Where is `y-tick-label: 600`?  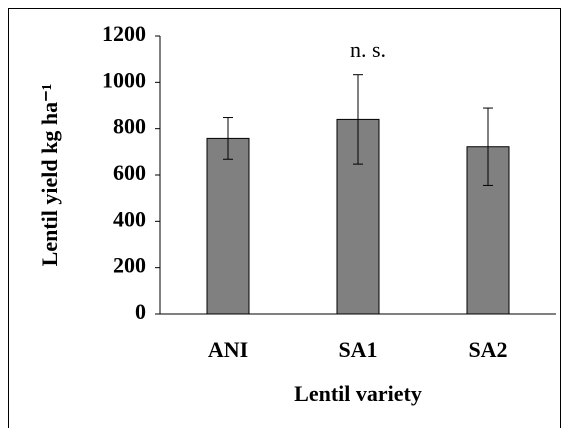
y-tick-label: 600 is located at coordinates (129, 172).